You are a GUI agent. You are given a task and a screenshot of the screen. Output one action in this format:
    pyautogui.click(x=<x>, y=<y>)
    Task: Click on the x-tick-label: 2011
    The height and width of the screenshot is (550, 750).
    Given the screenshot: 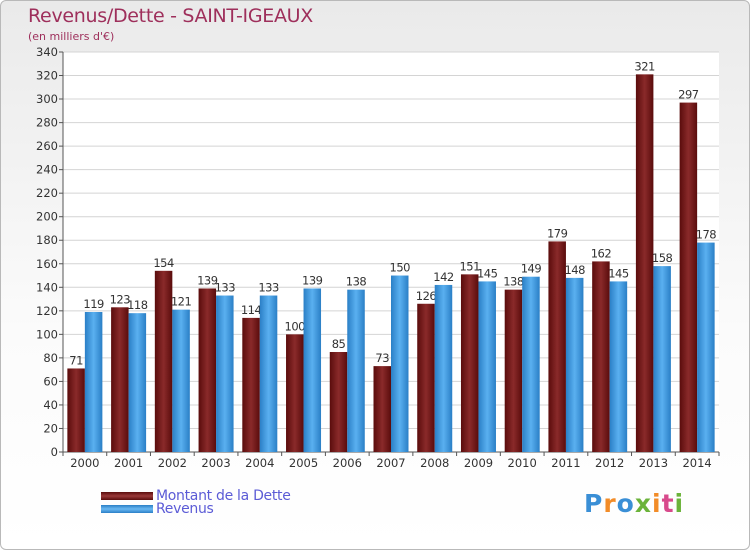 What is the action you would take?
    pyautogui.click(x=565, y=463)
    